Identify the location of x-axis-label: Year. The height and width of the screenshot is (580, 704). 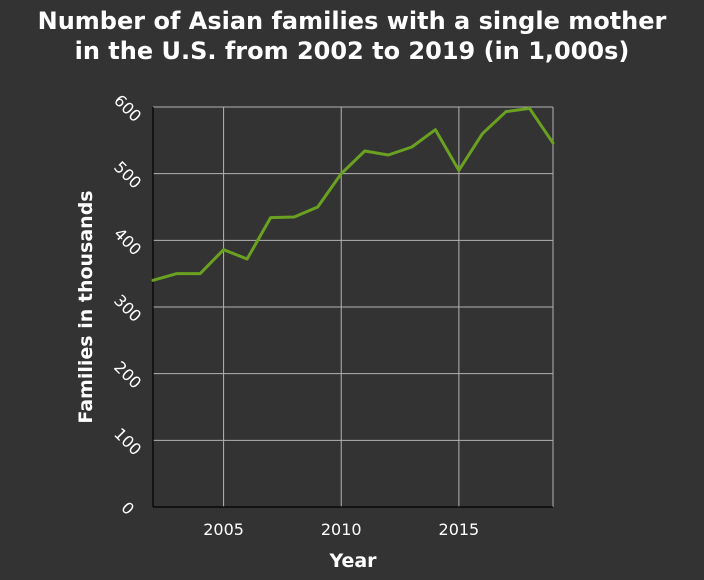
(352, 561).